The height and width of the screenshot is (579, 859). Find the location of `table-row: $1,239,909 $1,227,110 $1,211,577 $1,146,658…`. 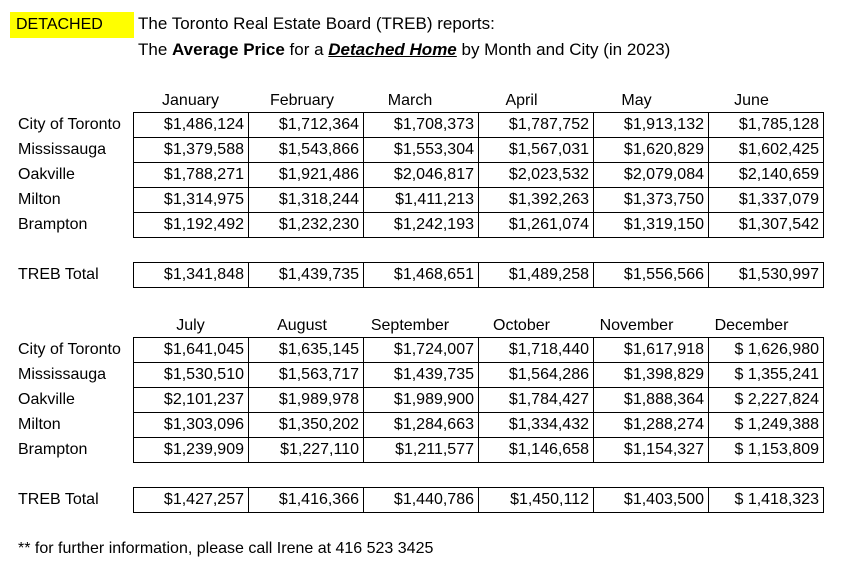

table-row: $1,239,909 $1,227,110 $1,211,577 $1,146,658… is located at coordinates (478, 449).